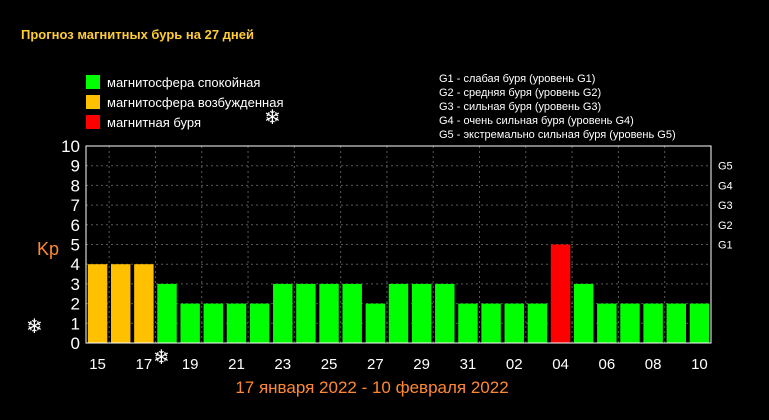  What do you see at coordinates (190, 364) in the screenshot?
I see `x-tick-label: 19` at bounding box center [190, 364].